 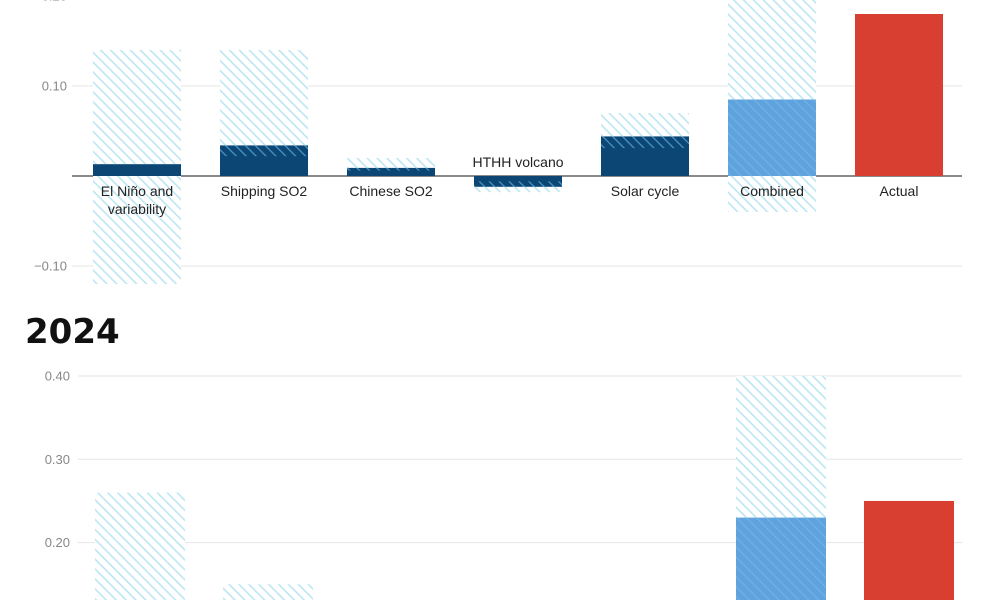 I want to click on y-tick-label: −0.10, so click(x=50, y=266).